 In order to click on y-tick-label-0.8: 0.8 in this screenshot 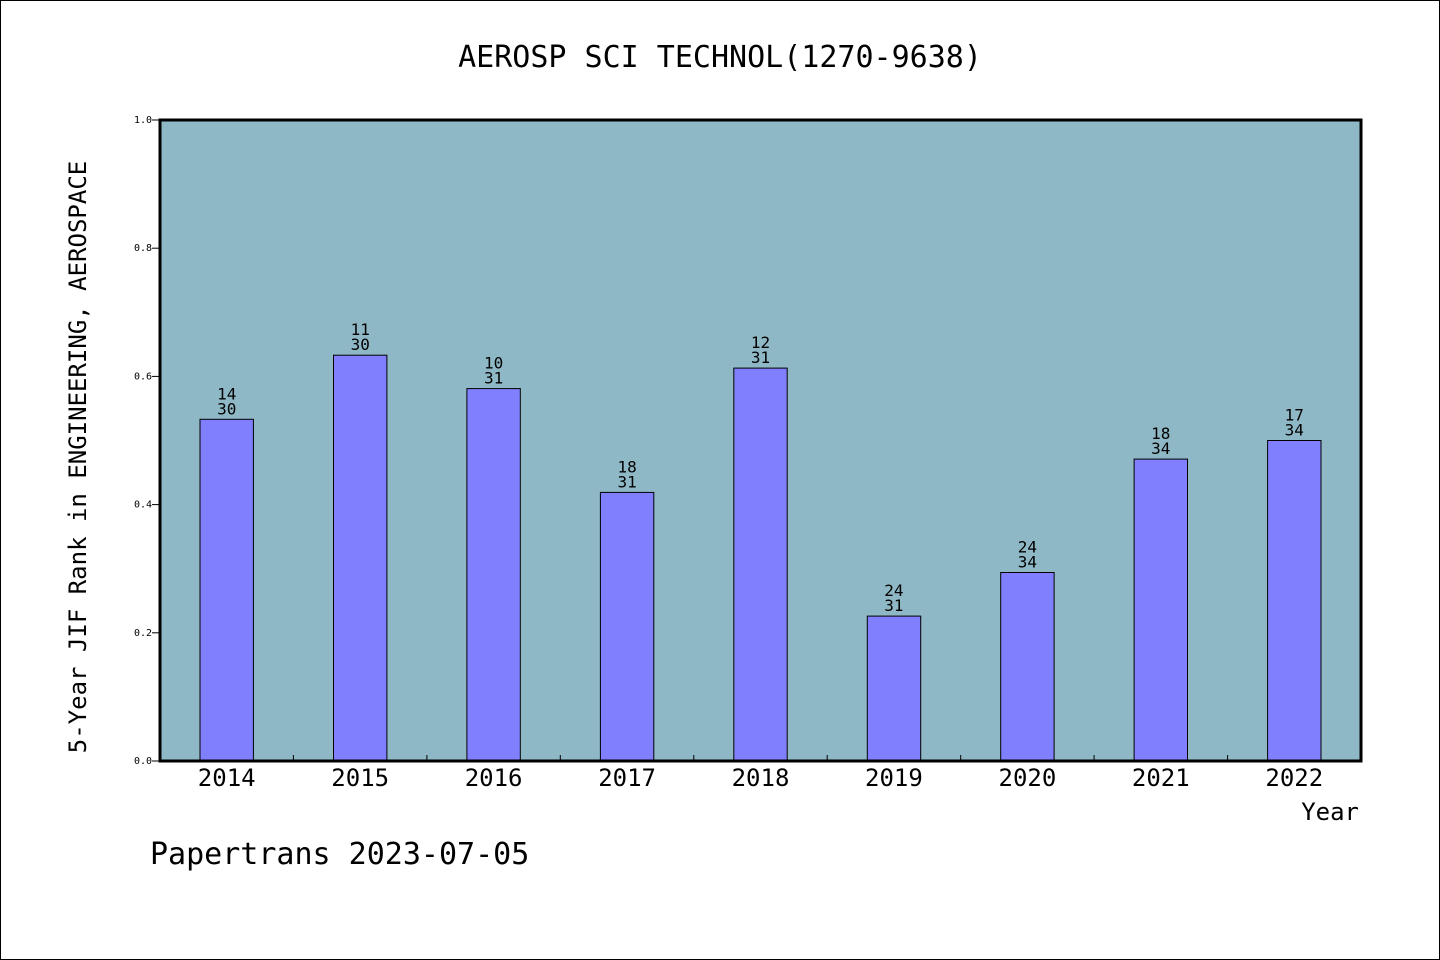, I will do `click(143, 248)`.